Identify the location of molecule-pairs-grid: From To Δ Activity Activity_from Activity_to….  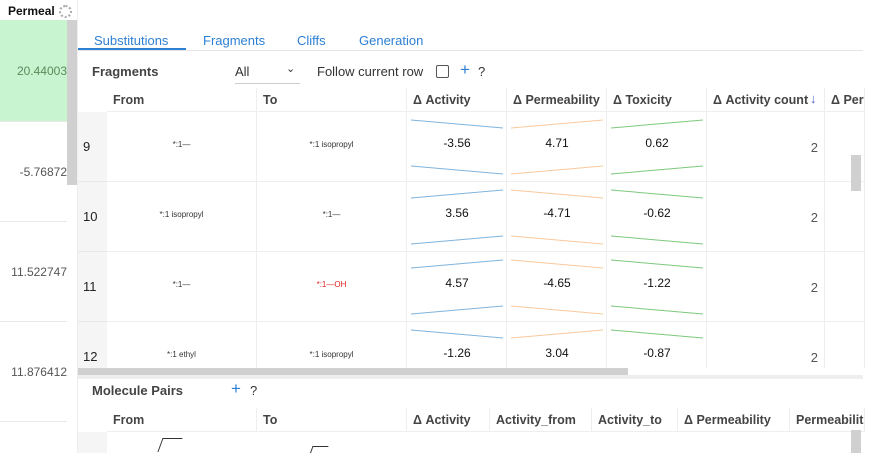
(471, 430).